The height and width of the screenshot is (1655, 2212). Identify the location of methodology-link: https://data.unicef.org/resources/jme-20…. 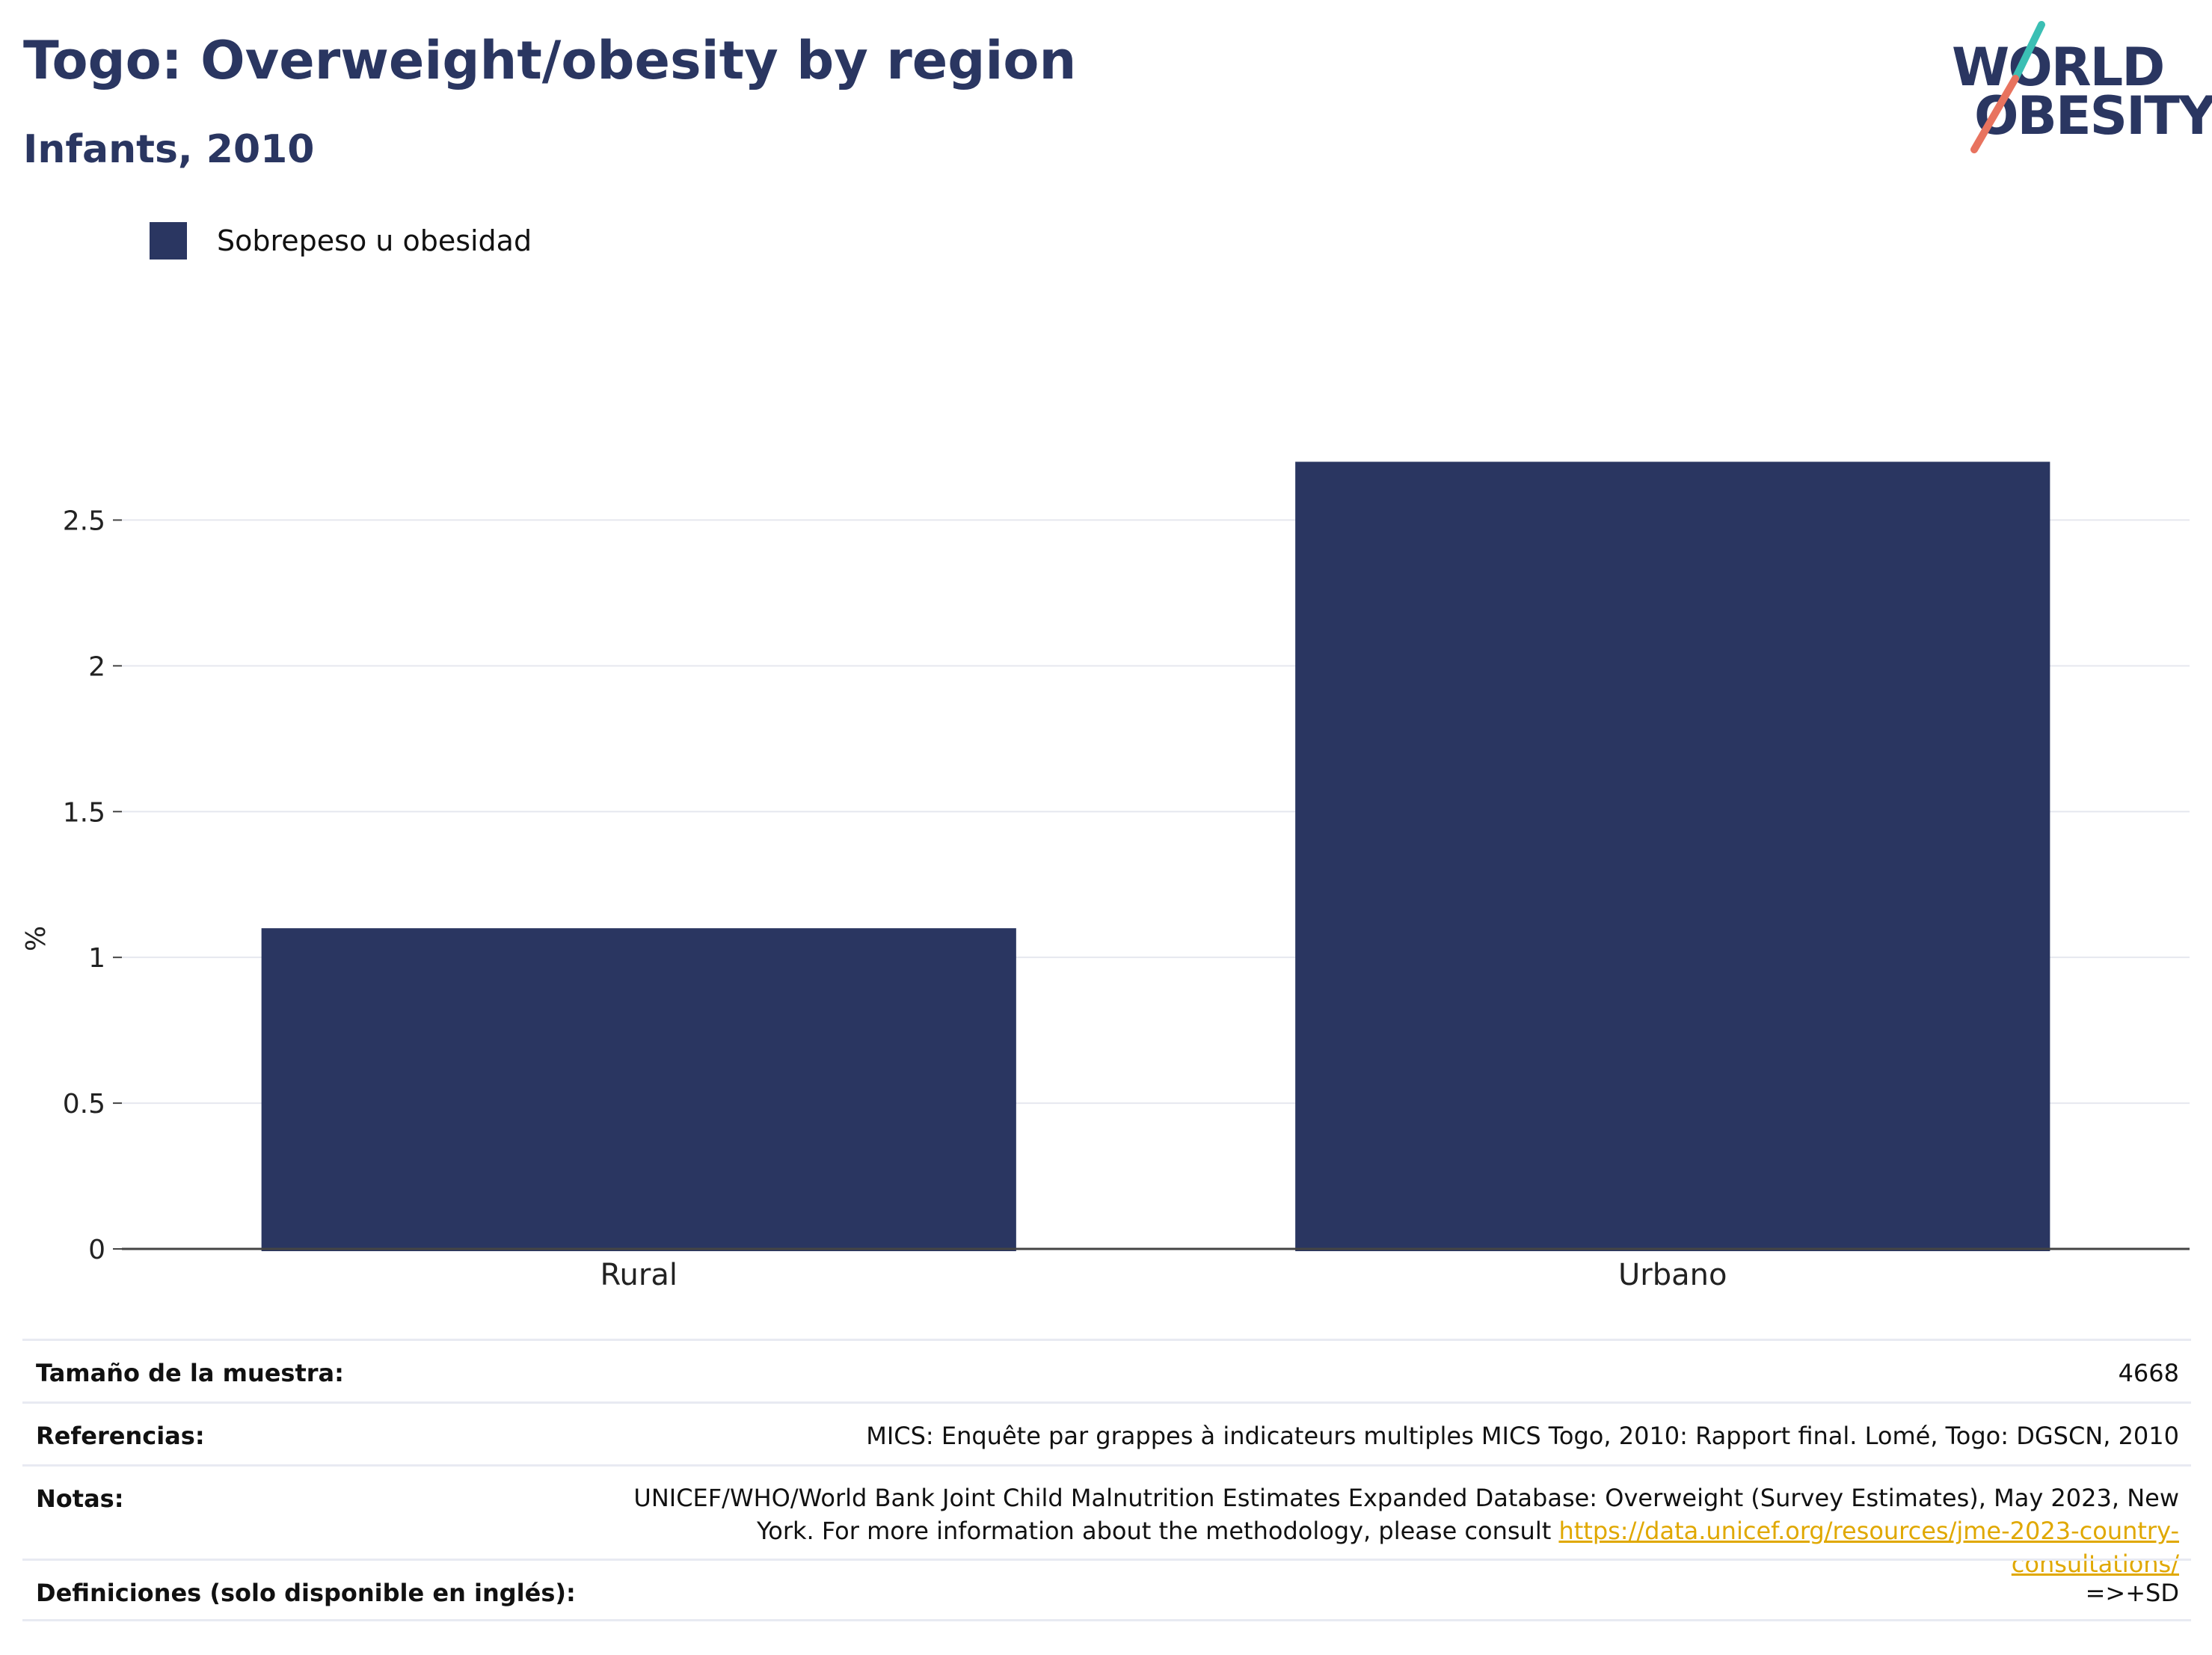
(1868, 1547).